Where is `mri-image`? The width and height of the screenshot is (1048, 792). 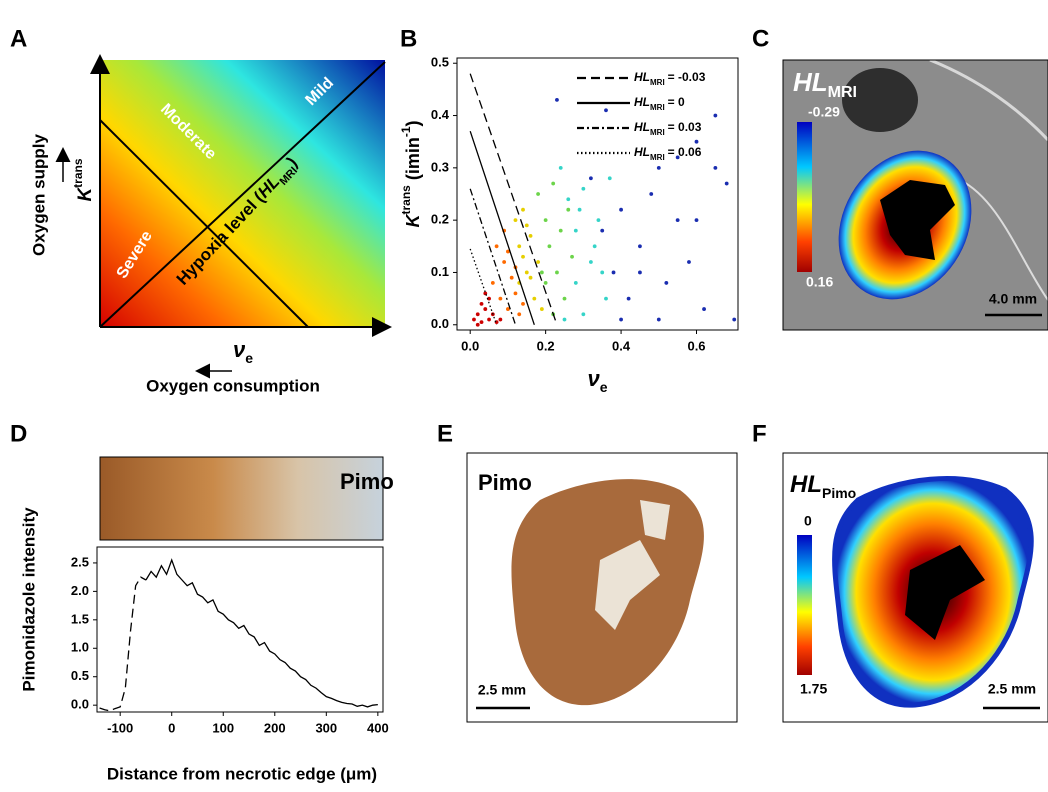
mri-image is located at coordinates (915, 195).